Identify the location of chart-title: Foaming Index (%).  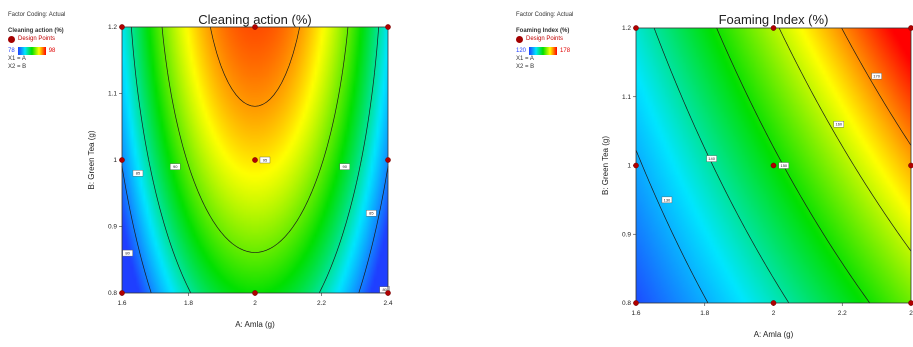
(774, 19).